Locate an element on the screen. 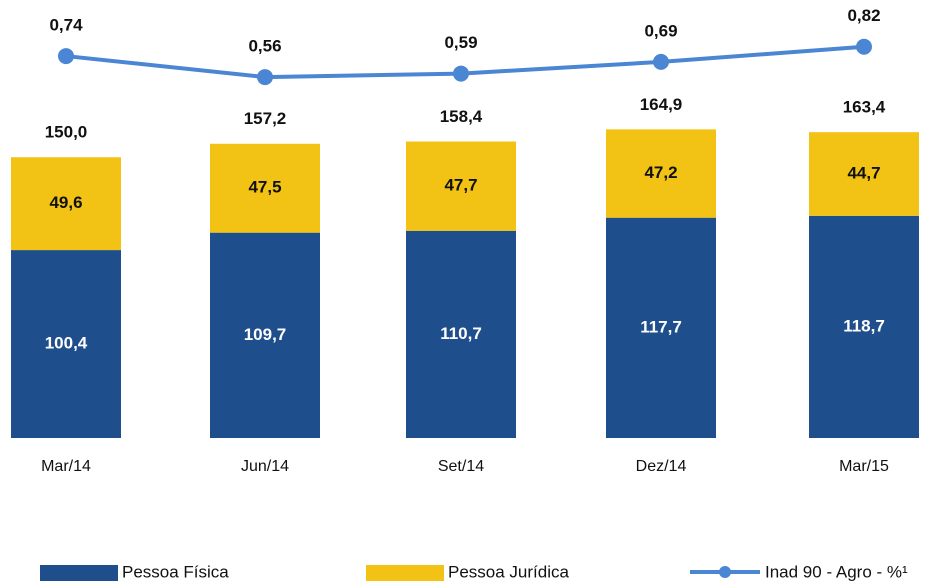 The image size is (949, 581). x-tick-label: Jun/14 is located at coordinates (265, 466).